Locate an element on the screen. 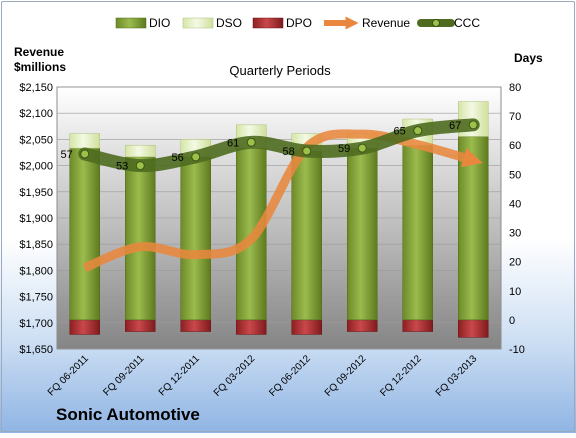 The image size is (576, 438). y-right-tick-label: 70 is located at coordinates (515, 117).